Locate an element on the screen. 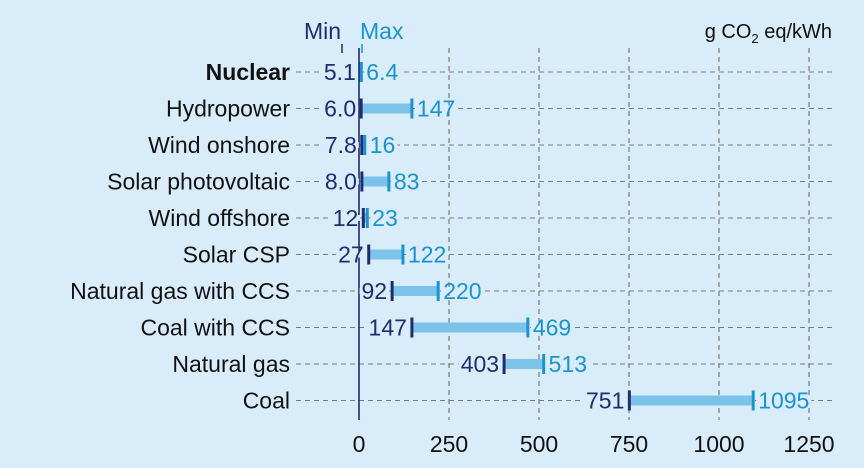  min-value-label: 8.0 is located at coordinates (341, 182).